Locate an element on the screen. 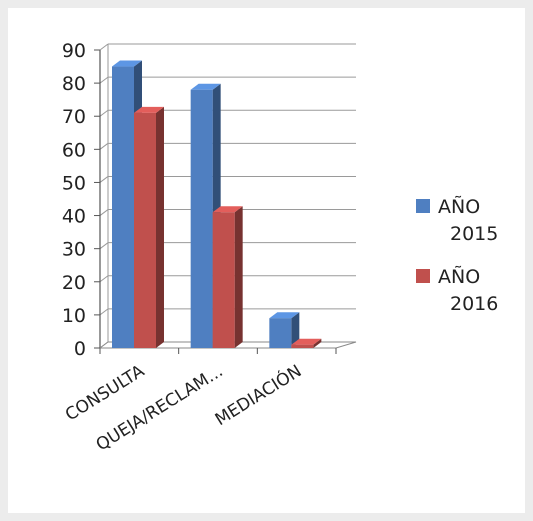  y-tick-label: 0 is located at coordinates (80, 349).